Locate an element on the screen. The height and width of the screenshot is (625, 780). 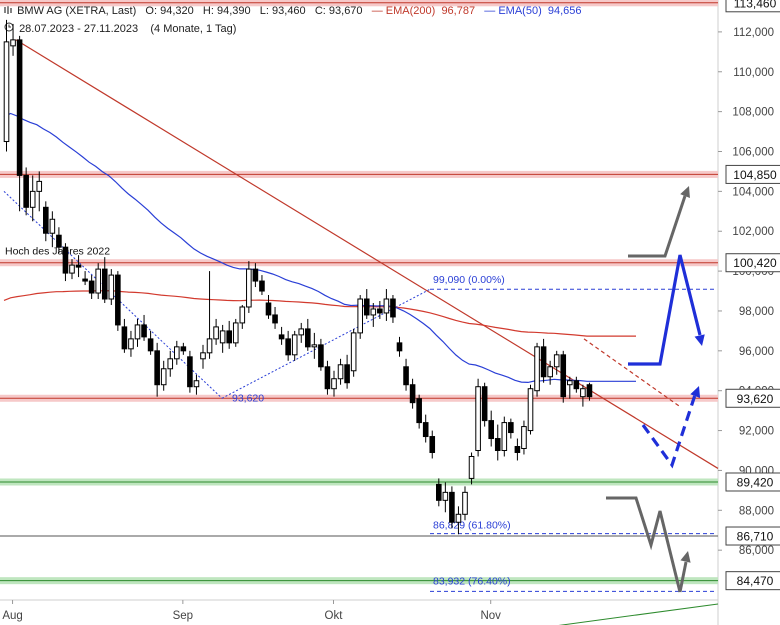
bars-icon is located at coordinates (9, 11).